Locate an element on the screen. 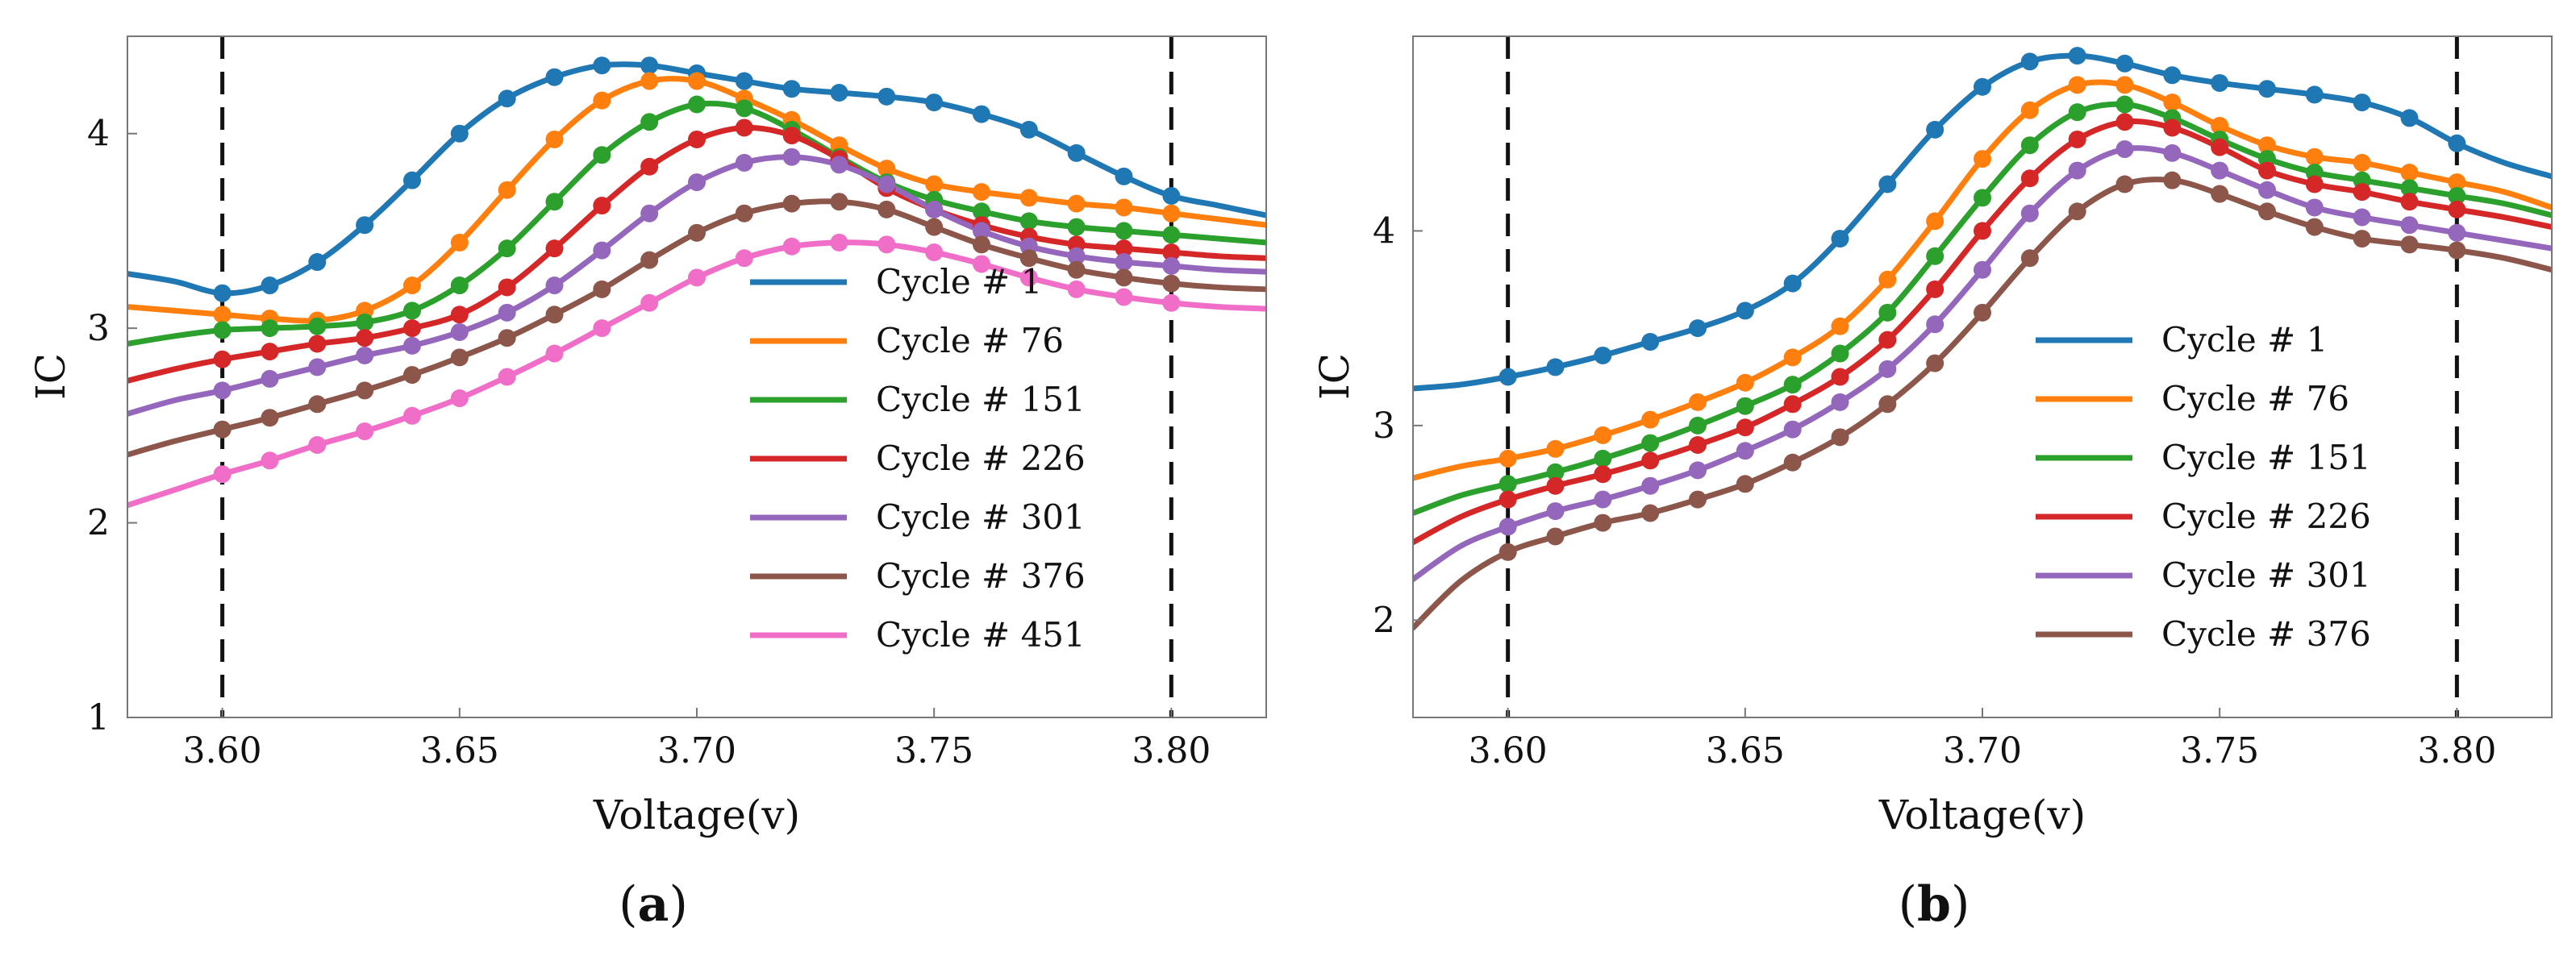 The height and width of the screenshot is (973, 2576). y-tick-label-b-0: 2 is located at coordinates (1384, 620).